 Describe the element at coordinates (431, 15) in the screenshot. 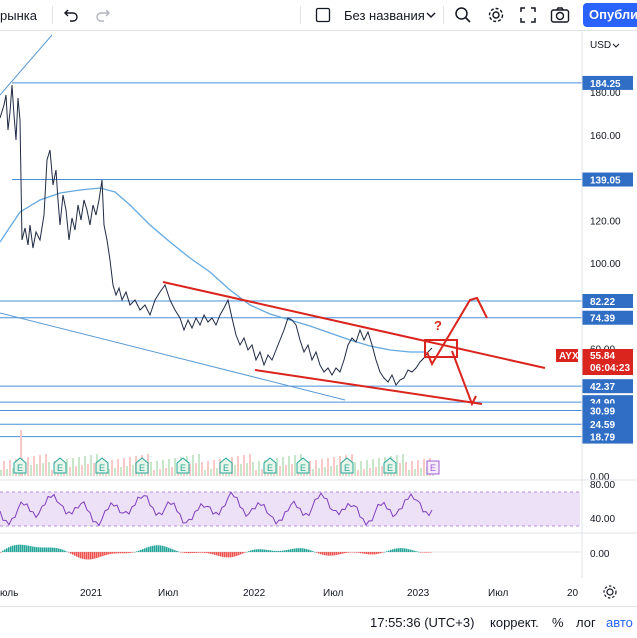

I see `chevron-down-icon` at that location.